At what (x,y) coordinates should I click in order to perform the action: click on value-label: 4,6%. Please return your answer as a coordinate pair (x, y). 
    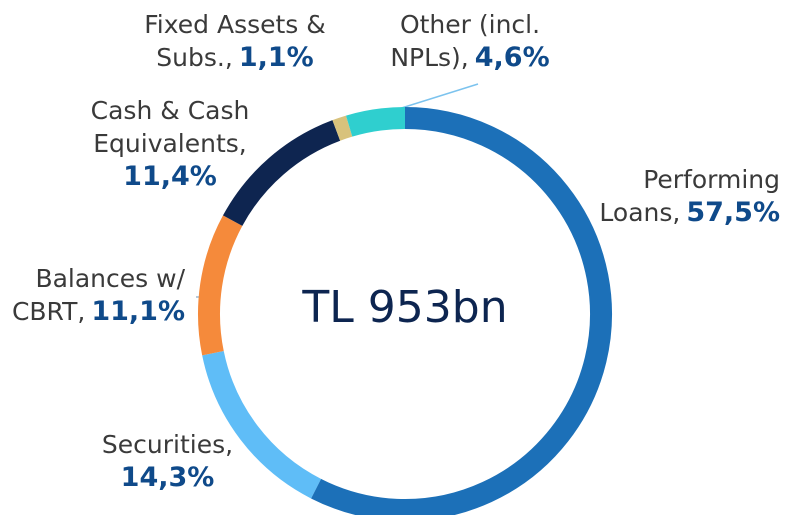
    Looking at the image, I should click on (512, 57).